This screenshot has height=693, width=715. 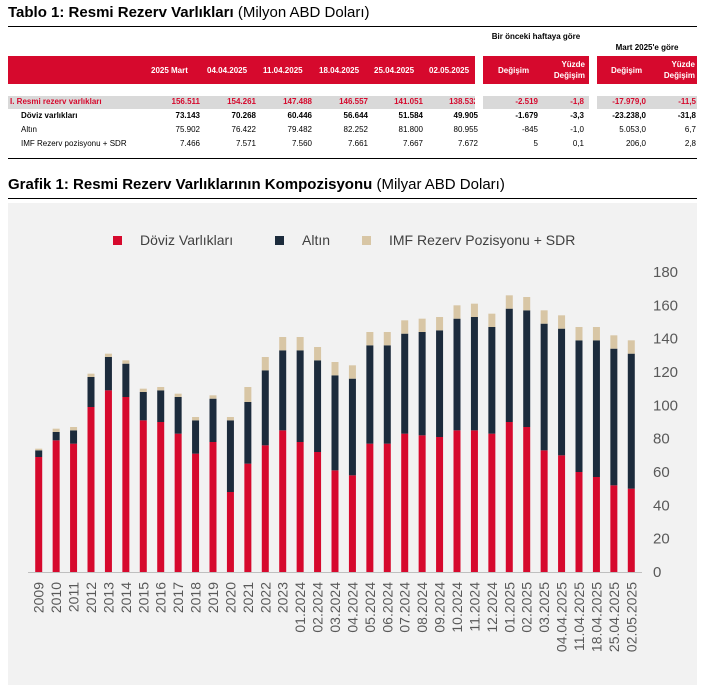 I want to click on row-w-change: -2.519, so click(x=526, y=101).